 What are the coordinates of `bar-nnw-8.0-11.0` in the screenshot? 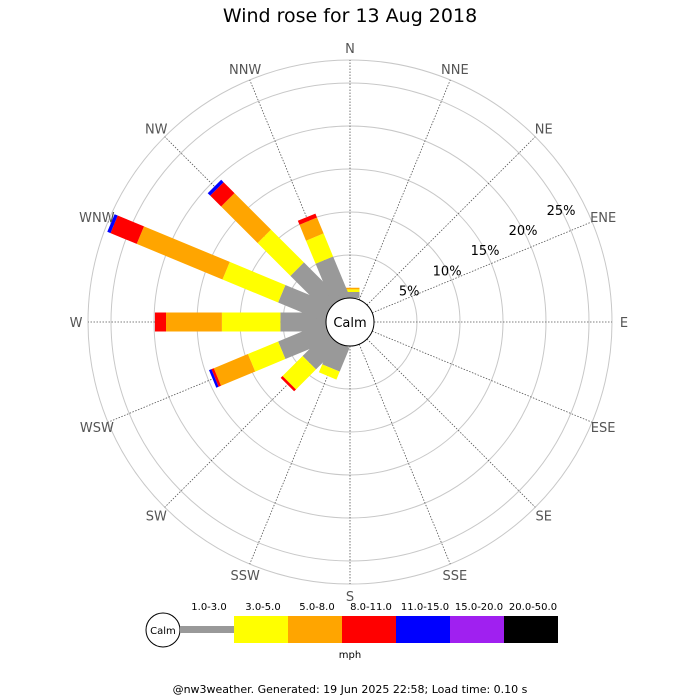 It's located at (307, 219).